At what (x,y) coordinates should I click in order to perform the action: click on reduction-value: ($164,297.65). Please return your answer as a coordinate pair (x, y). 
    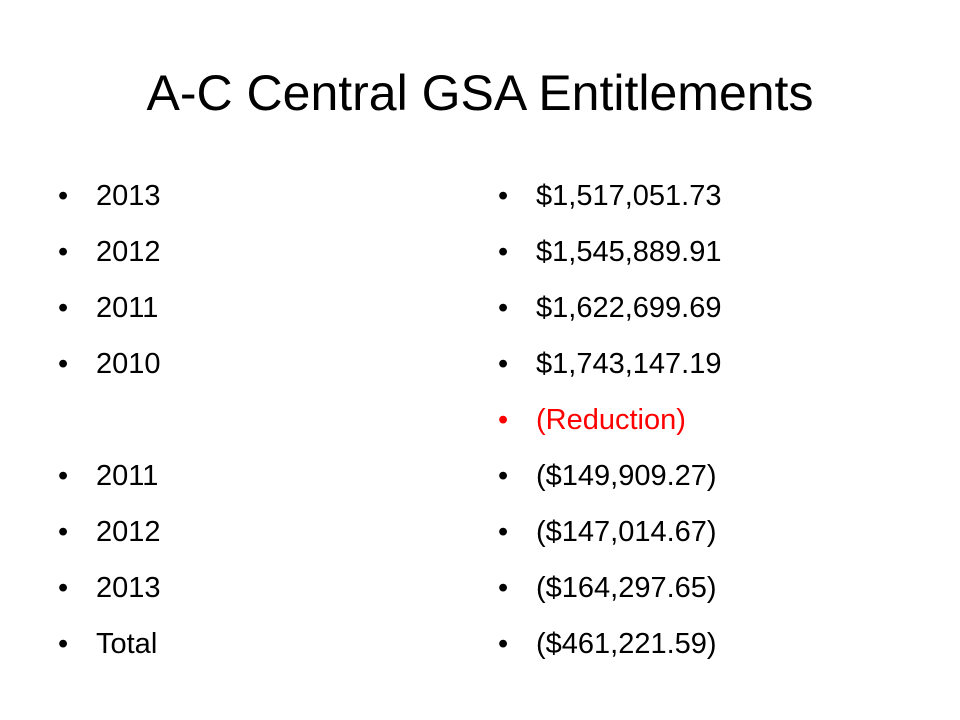
    Looking at the image, I should click on (626, 588).